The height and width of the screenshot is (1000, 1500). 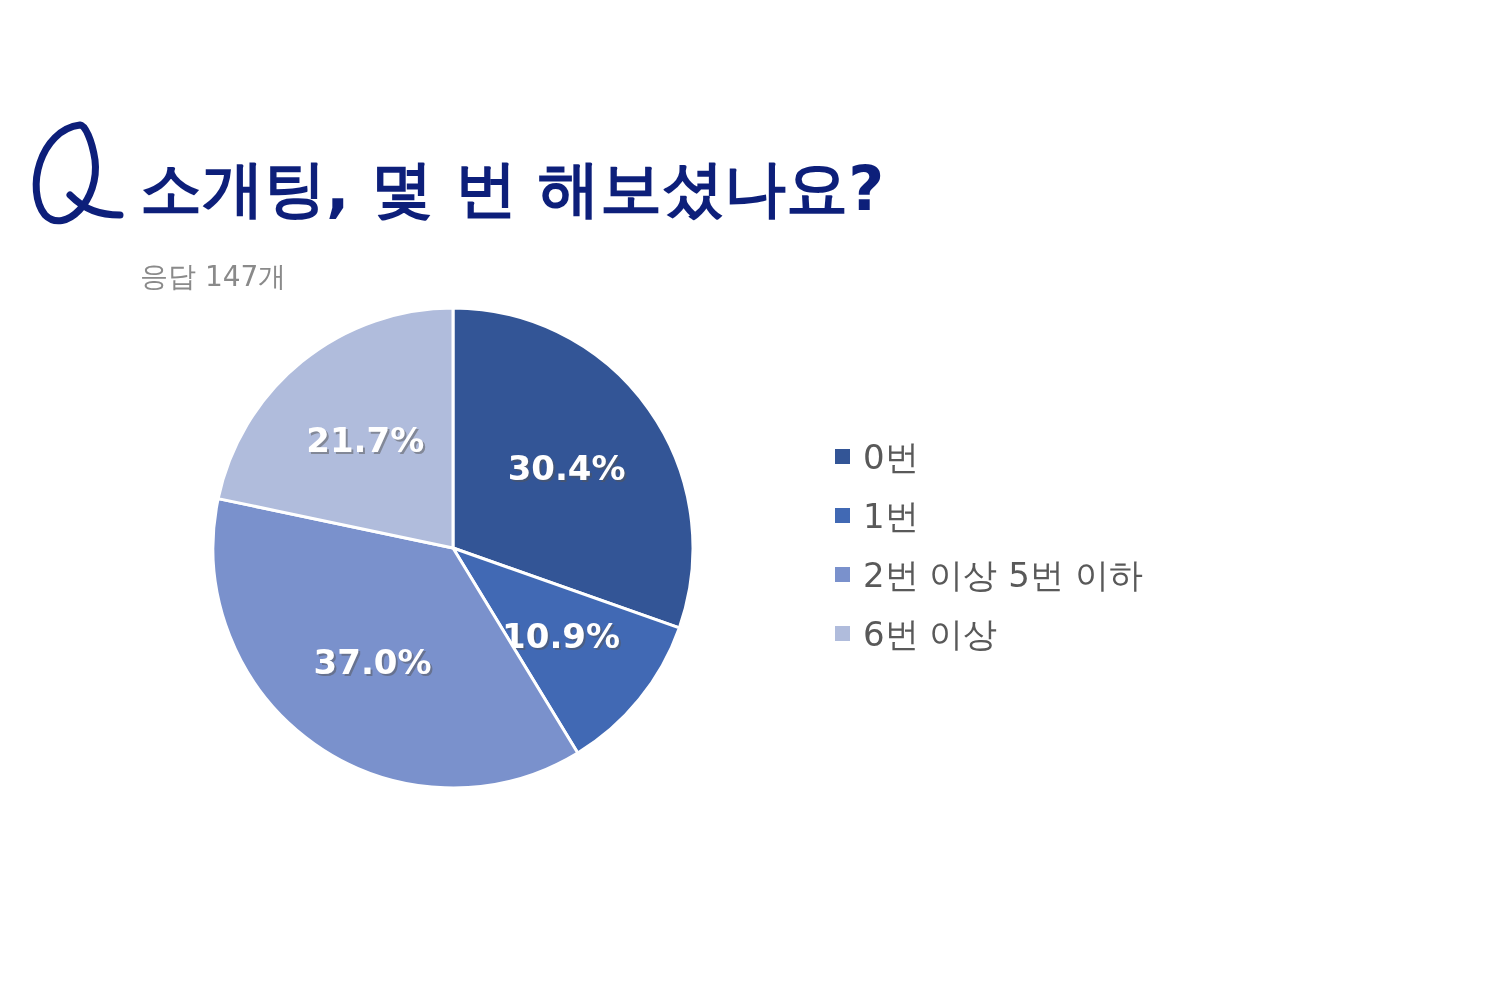 What do you see at coordinates (374, 663) in the screenshot?
I see `data-label: 37.0%` at bounding box center [374, 663].